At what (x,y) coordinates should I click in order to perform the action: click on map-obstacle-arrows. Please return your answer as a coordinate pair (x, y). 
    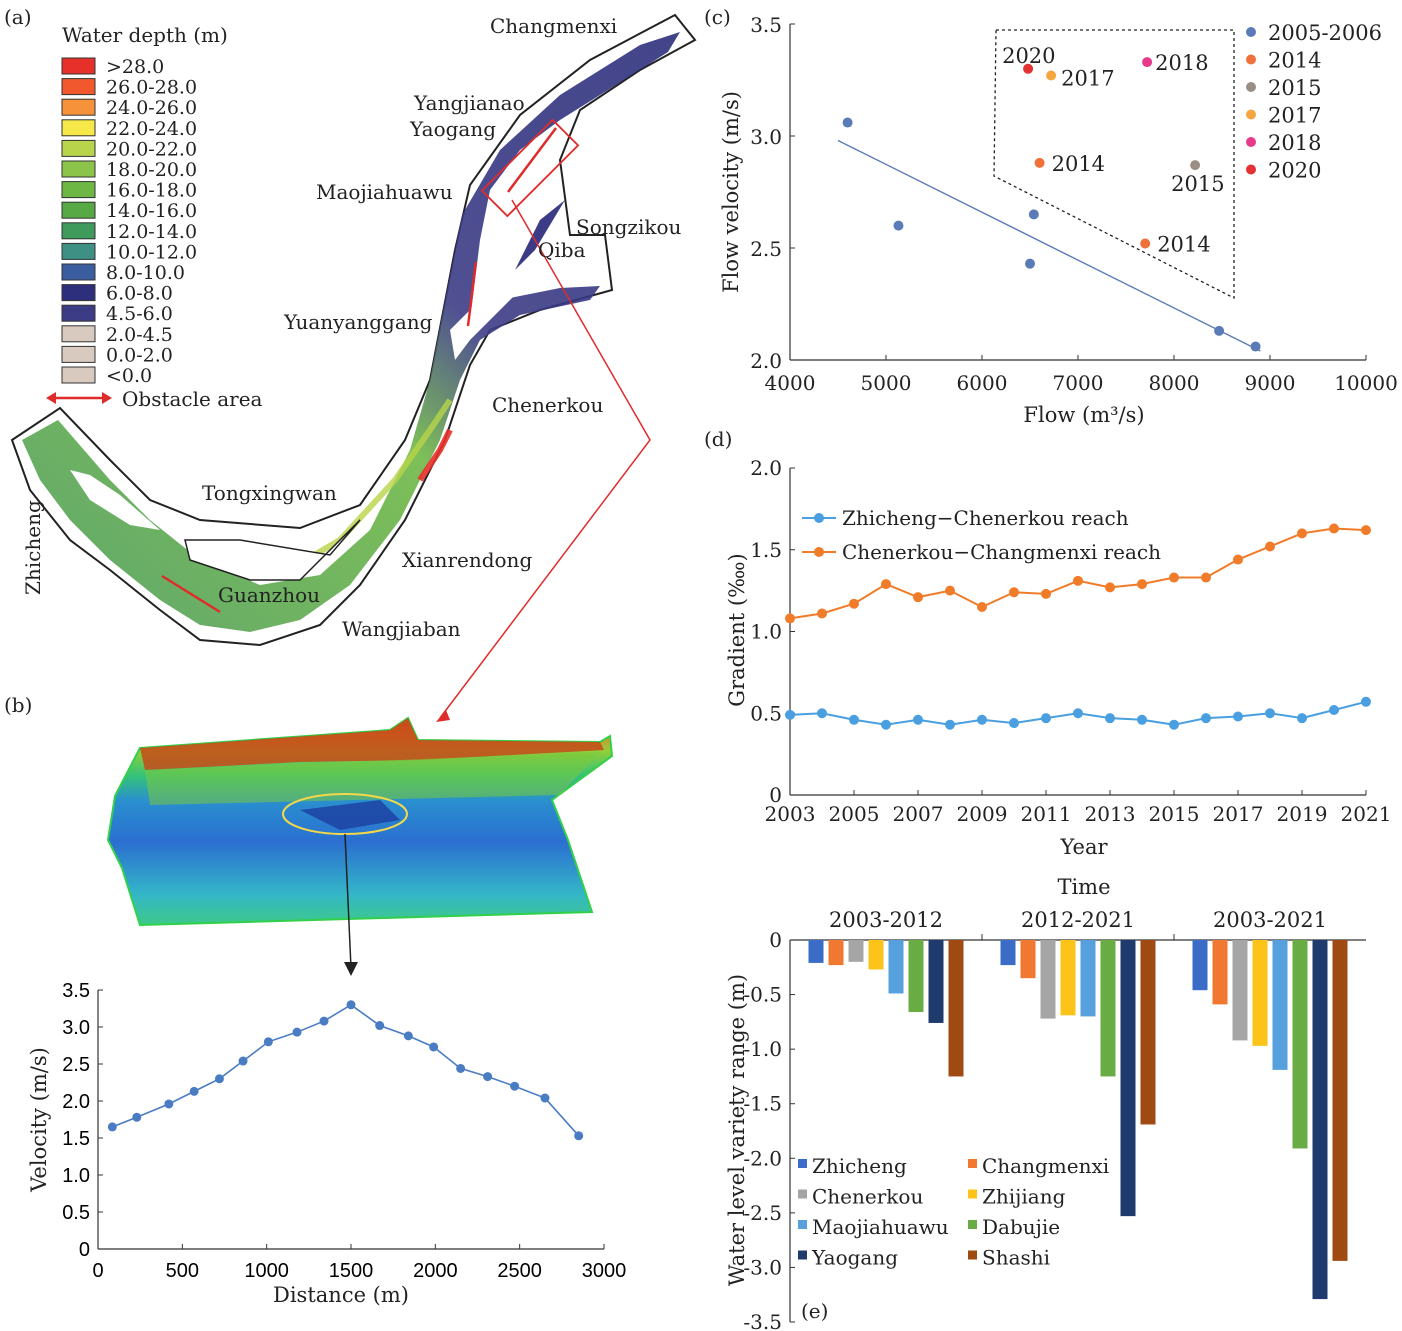
    Looking at the image, I should click on (359, 370).